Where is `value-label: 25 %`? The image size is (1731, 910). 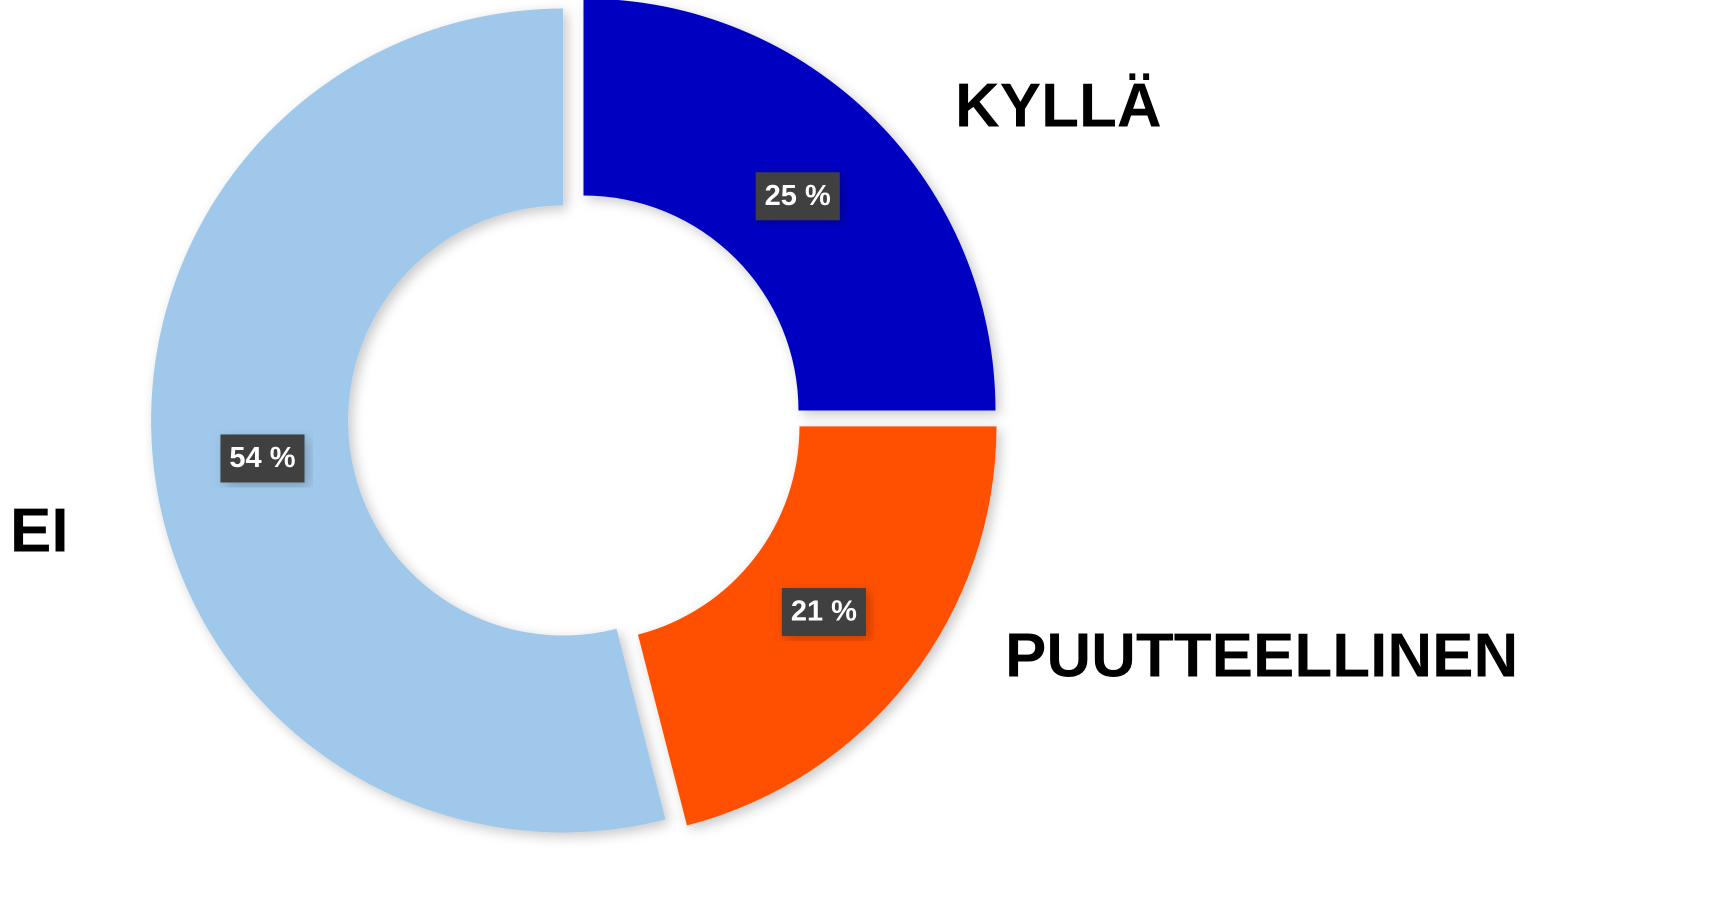 value-label: 25 % is located at coordinates (798, 196).